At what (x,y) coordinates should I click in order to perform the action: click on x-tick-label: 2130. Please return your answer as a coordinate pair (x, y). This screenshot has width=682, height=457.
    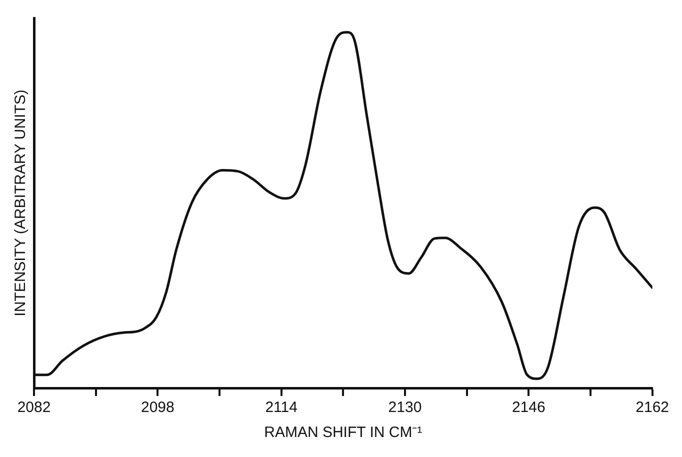
    Looking at the image, I should click on (405, 407).